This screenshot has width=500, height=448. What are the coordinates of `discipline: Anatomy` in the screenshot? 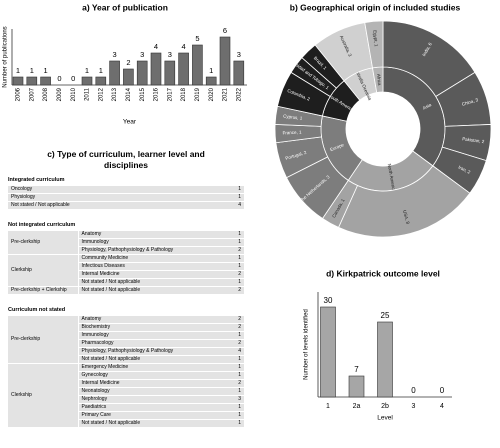 It's located at (151, 235).